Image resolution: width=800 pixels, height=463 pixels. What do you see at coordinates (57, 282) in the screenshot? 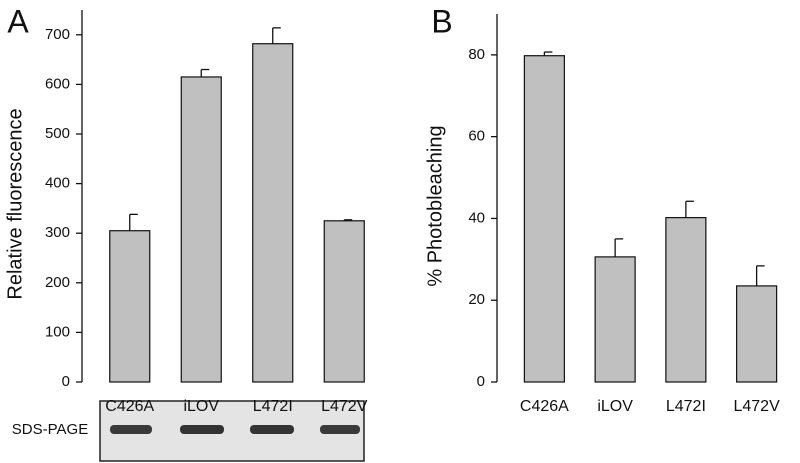
I see `y-tick-label: 200` at bounding box center [57, 282].